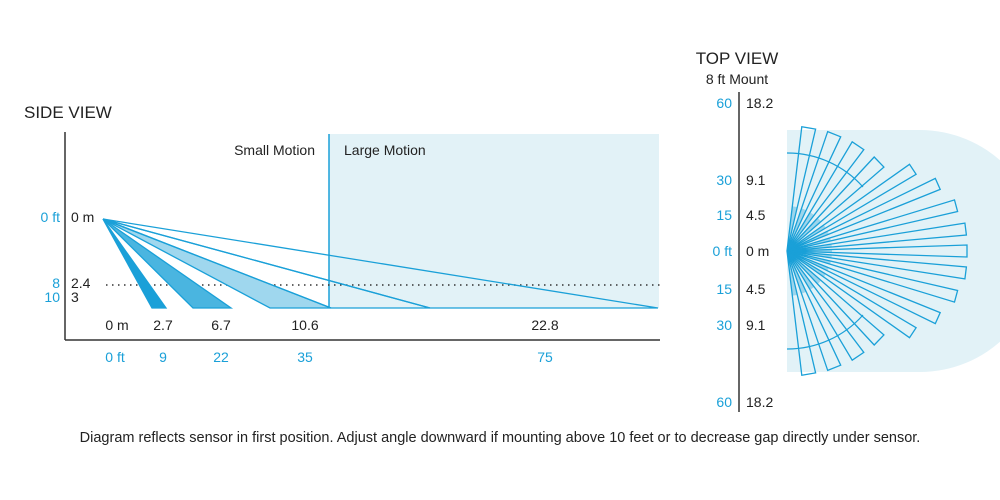  Describe the element at coordinates (274, 150) in the screenshot. I see `small-motion-label: Small Motion` at that location.